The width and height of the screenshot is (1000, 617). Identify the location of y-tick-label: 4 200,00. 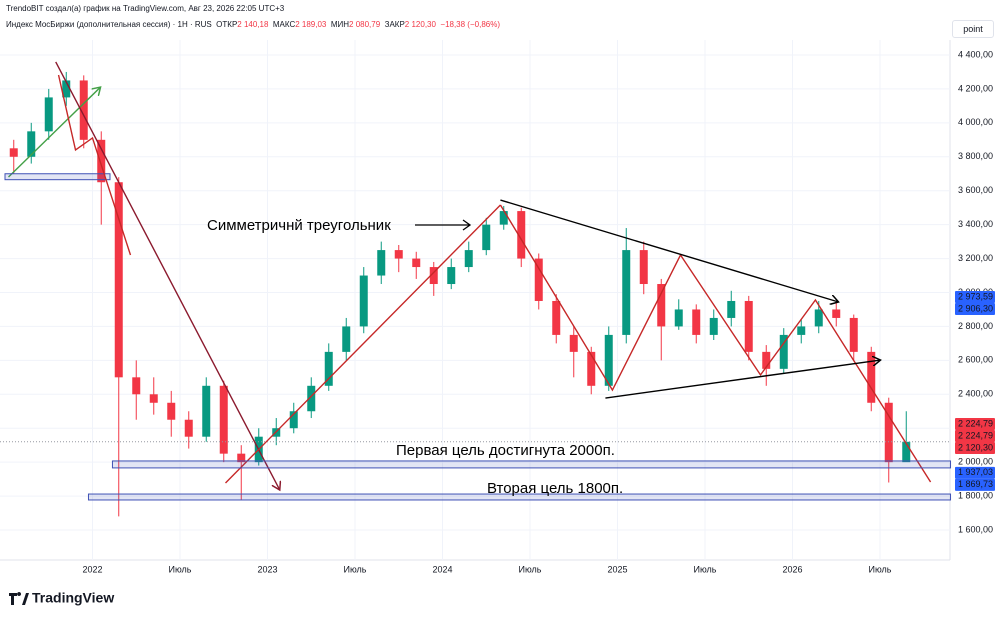
(975, 88).